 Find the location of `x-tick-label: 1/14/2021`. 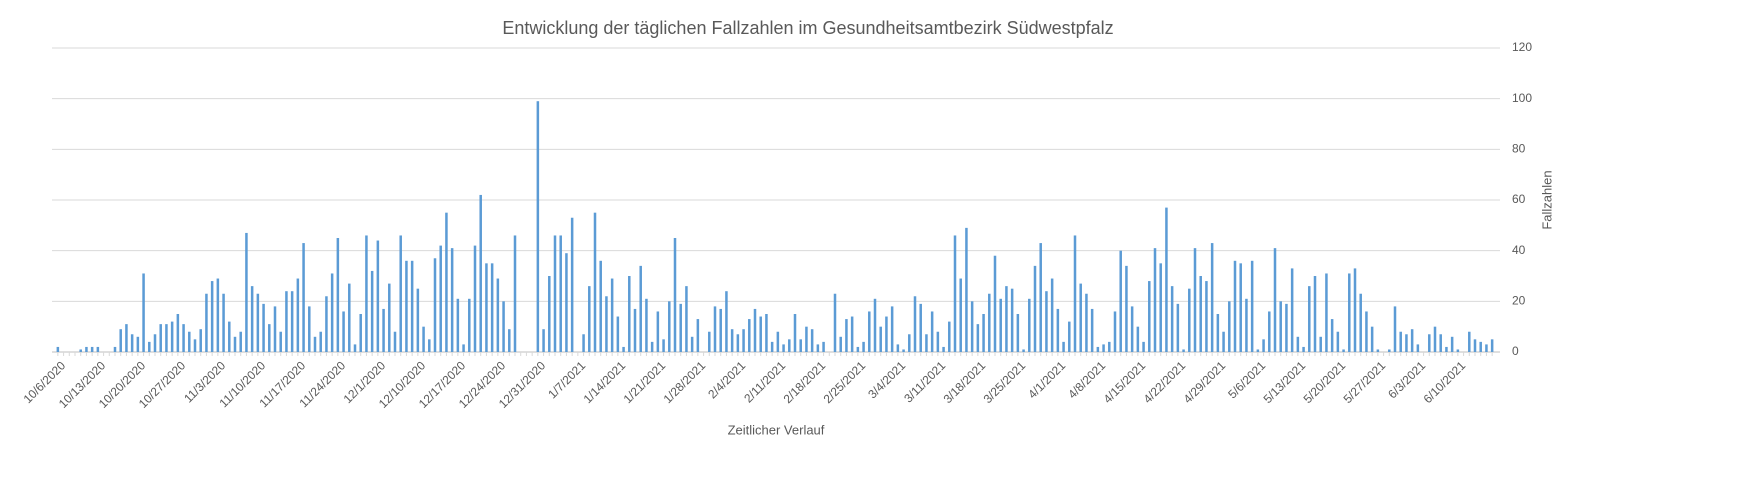

x-tick-label: 1/14/2021 is located at coordinates (605, 382).